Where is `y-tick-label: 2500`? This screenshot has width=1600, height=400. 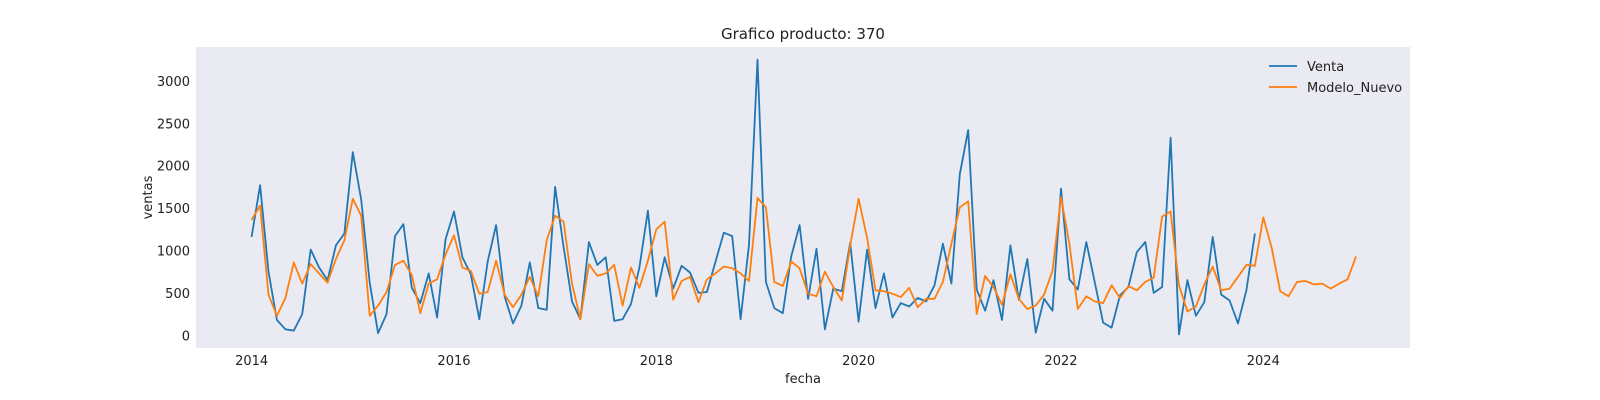 y-tick-label: 2500 is located at coordinates (173, 124).